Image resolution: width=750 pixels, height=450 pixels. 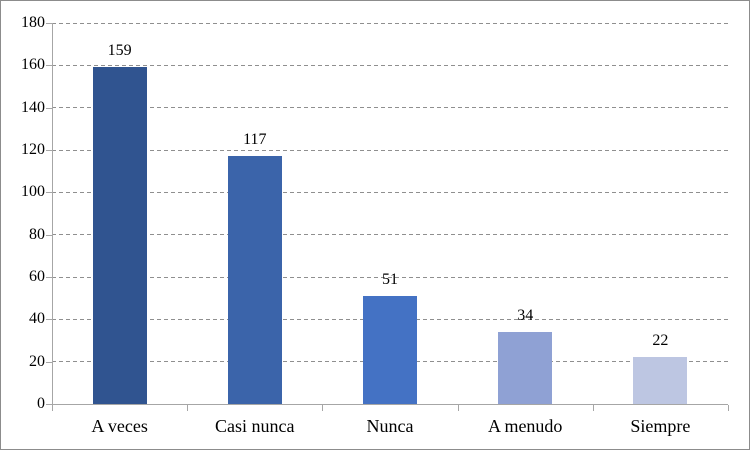 What do you see at coordinates (37, 234) in the screenshot?
I see `y-axis-tick-label: 80` at bounding box center [37, 234].